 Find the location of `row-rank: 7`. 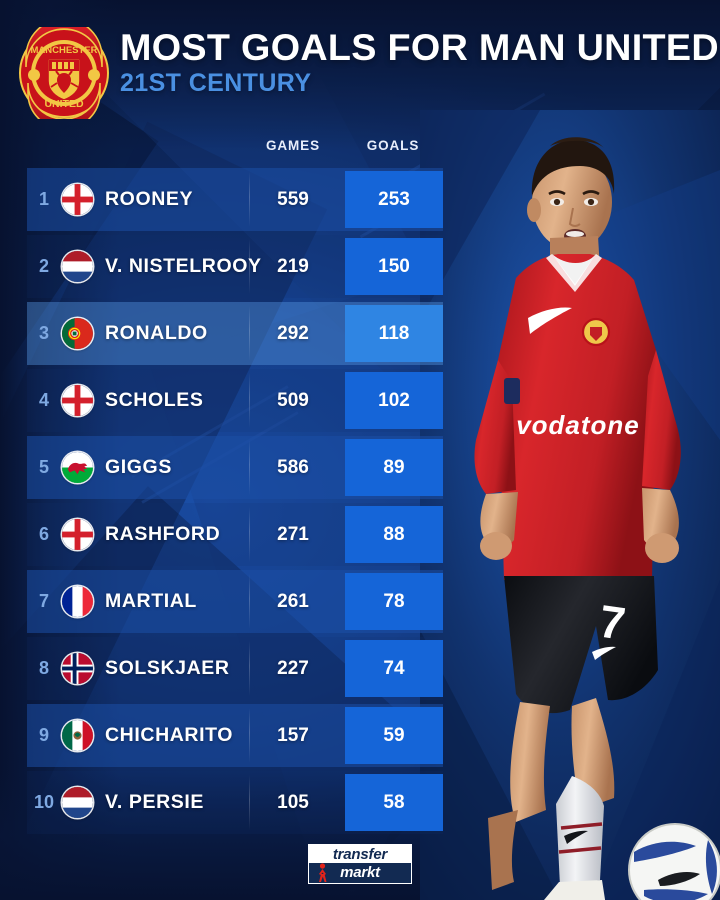

row-rank: 7 is located at coordinates (43, 601).